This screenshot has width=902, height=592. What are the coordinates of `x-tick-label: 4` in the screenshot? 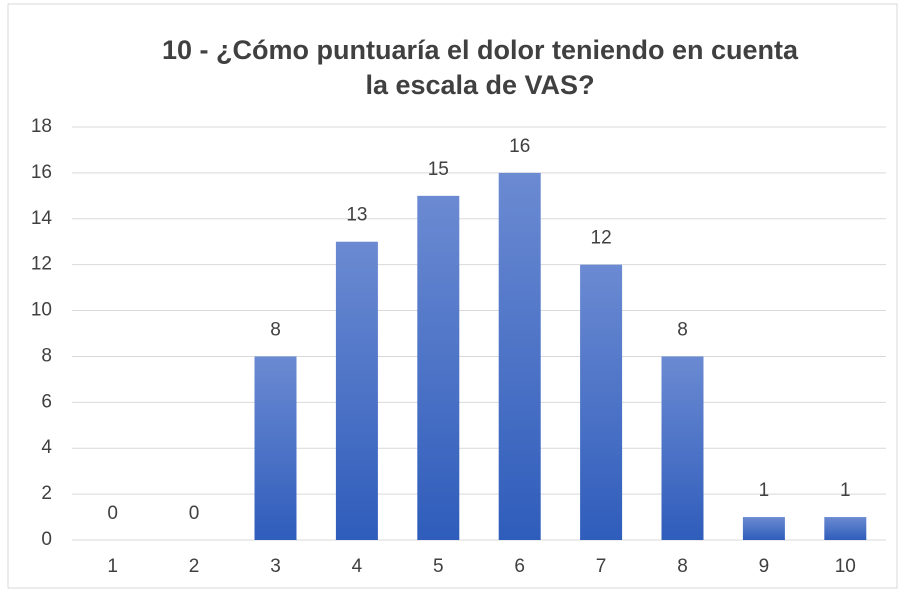 It's located at (357, 566).